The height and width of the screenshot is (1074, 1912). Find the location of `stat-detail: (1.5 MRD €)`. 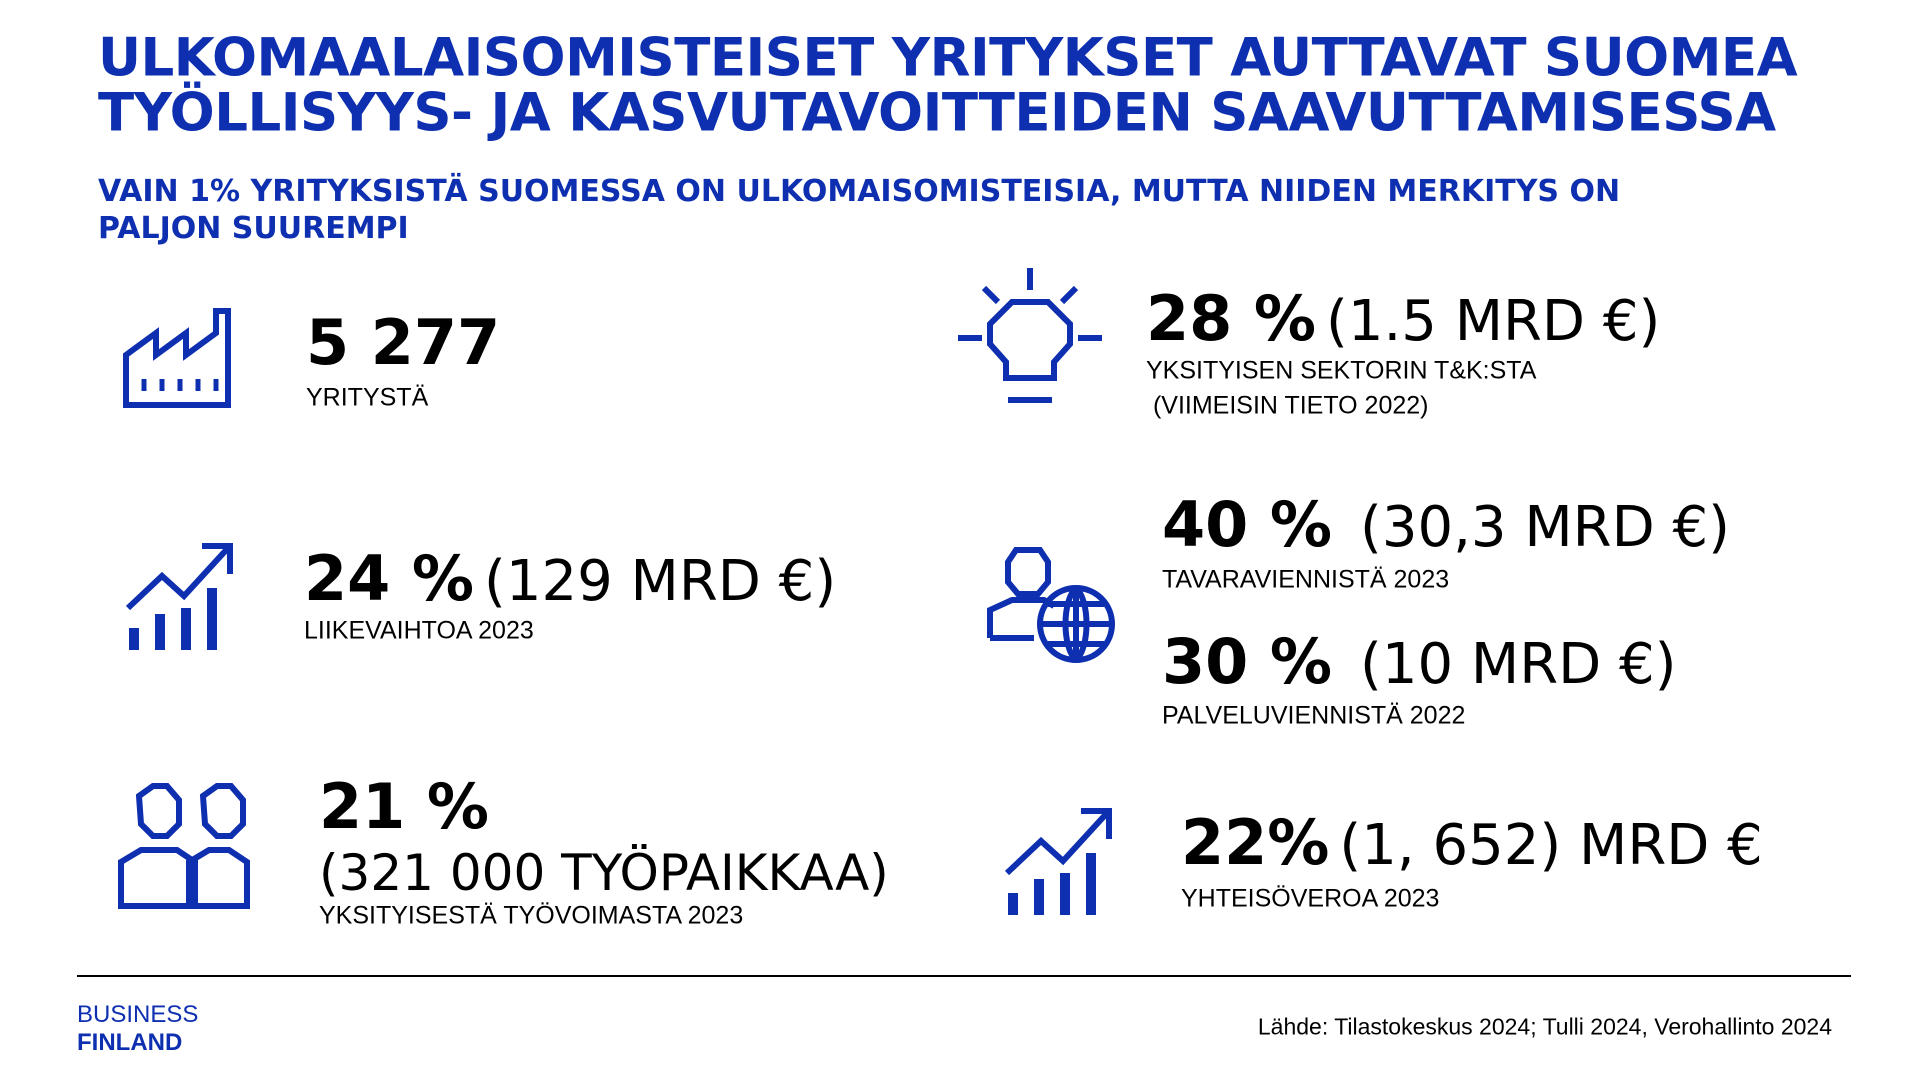

stat-detail: (1.5 MRD €) is located at coordinates (1493, 321).